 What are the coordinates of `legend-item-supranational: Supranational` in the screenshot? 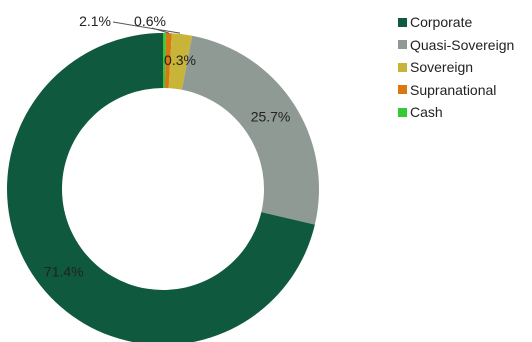 It's located at (456, 90).